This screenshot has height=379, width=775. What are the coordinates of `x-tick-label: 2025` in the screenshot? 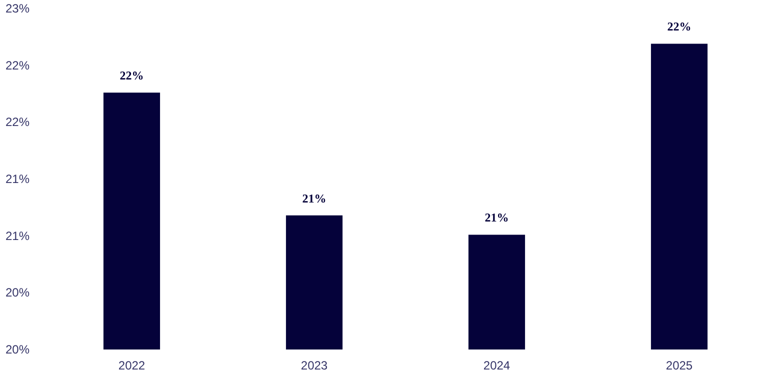 It's located at (679, 365).